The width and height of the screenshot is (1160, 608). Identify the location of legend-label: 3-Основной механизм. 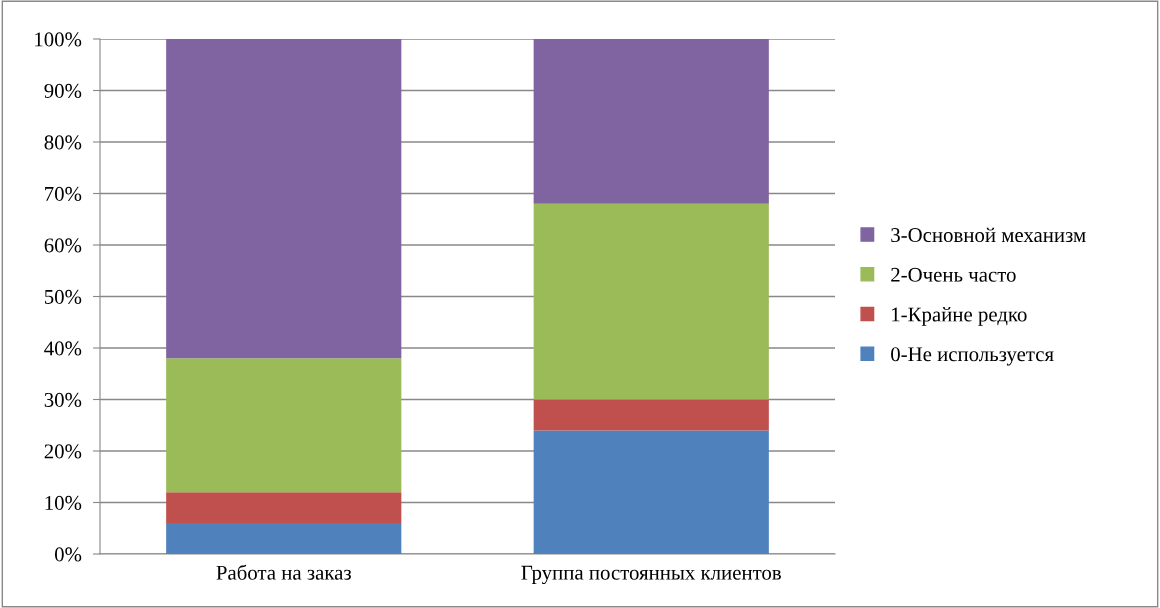
(988, 235).